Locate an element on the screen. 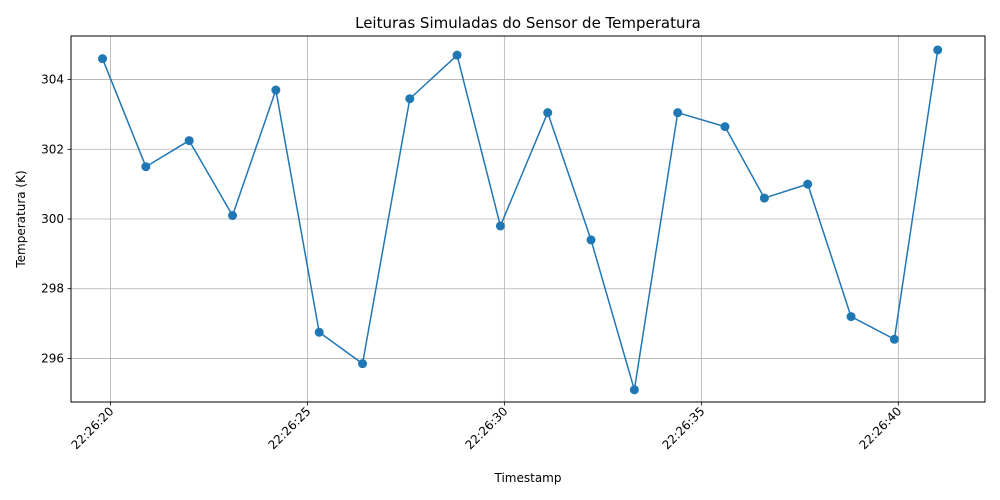 Image resolution: width=1000 pixels, height=500 pixels. x-axis-label: Timestamp is located at coordinates (528, 478).